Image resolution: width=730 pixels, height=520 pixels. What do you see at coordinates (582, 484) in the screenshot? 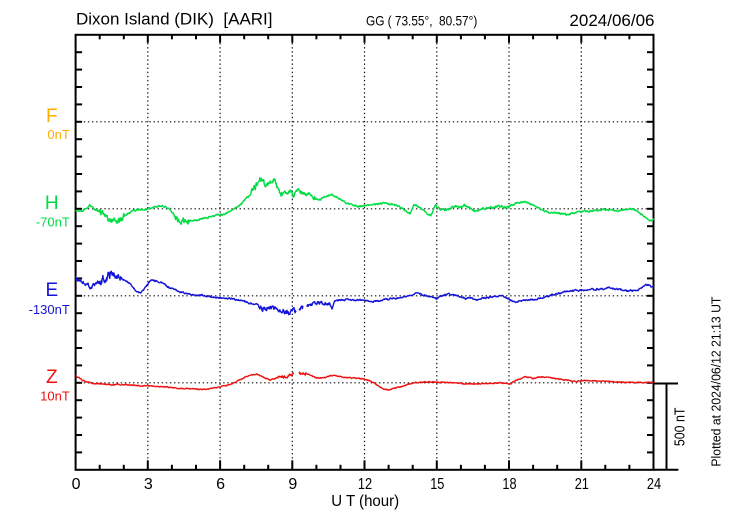
I see `svg-text: 21` at bounding box center [582, 484].